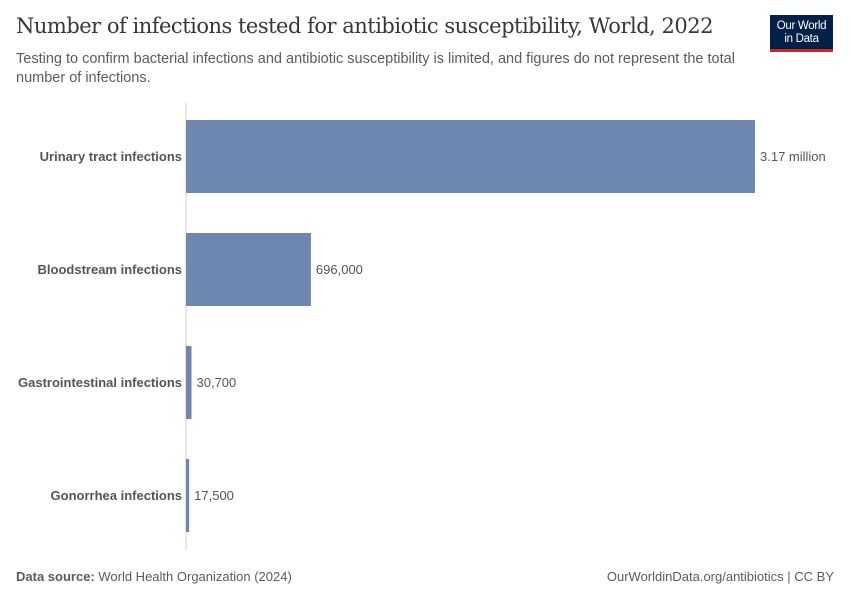  Describe the element at coordinates (339, 269) in the screenshot. I see `value-label: 696,000` at that location.